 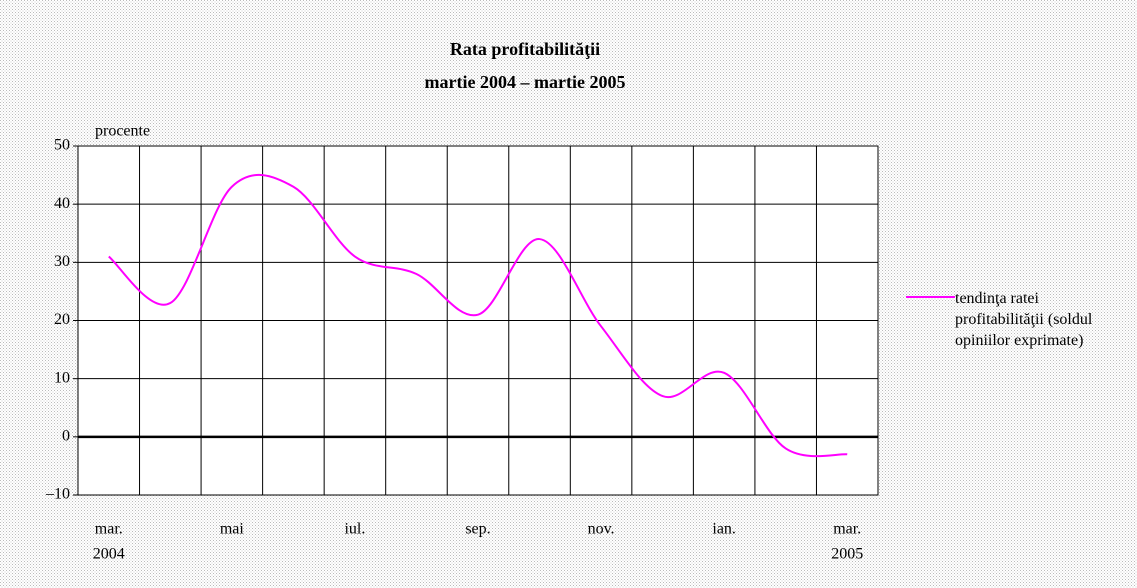 What do you see at coordinates (724, 529) in the screenshot?
I see `x-tick-label: ian.` at bounding box center [724, 529].